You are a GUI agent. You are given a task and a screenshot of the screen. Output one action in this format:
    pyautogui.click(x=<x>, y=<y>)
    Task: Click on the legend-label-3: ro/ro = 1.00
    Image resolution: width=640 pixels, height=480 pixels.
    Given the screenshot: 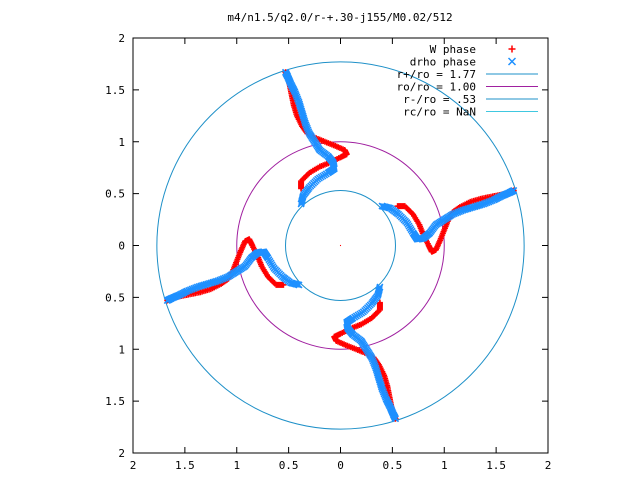 What is the action you would take?
    pyautogui.click(x=436, y=87)
    